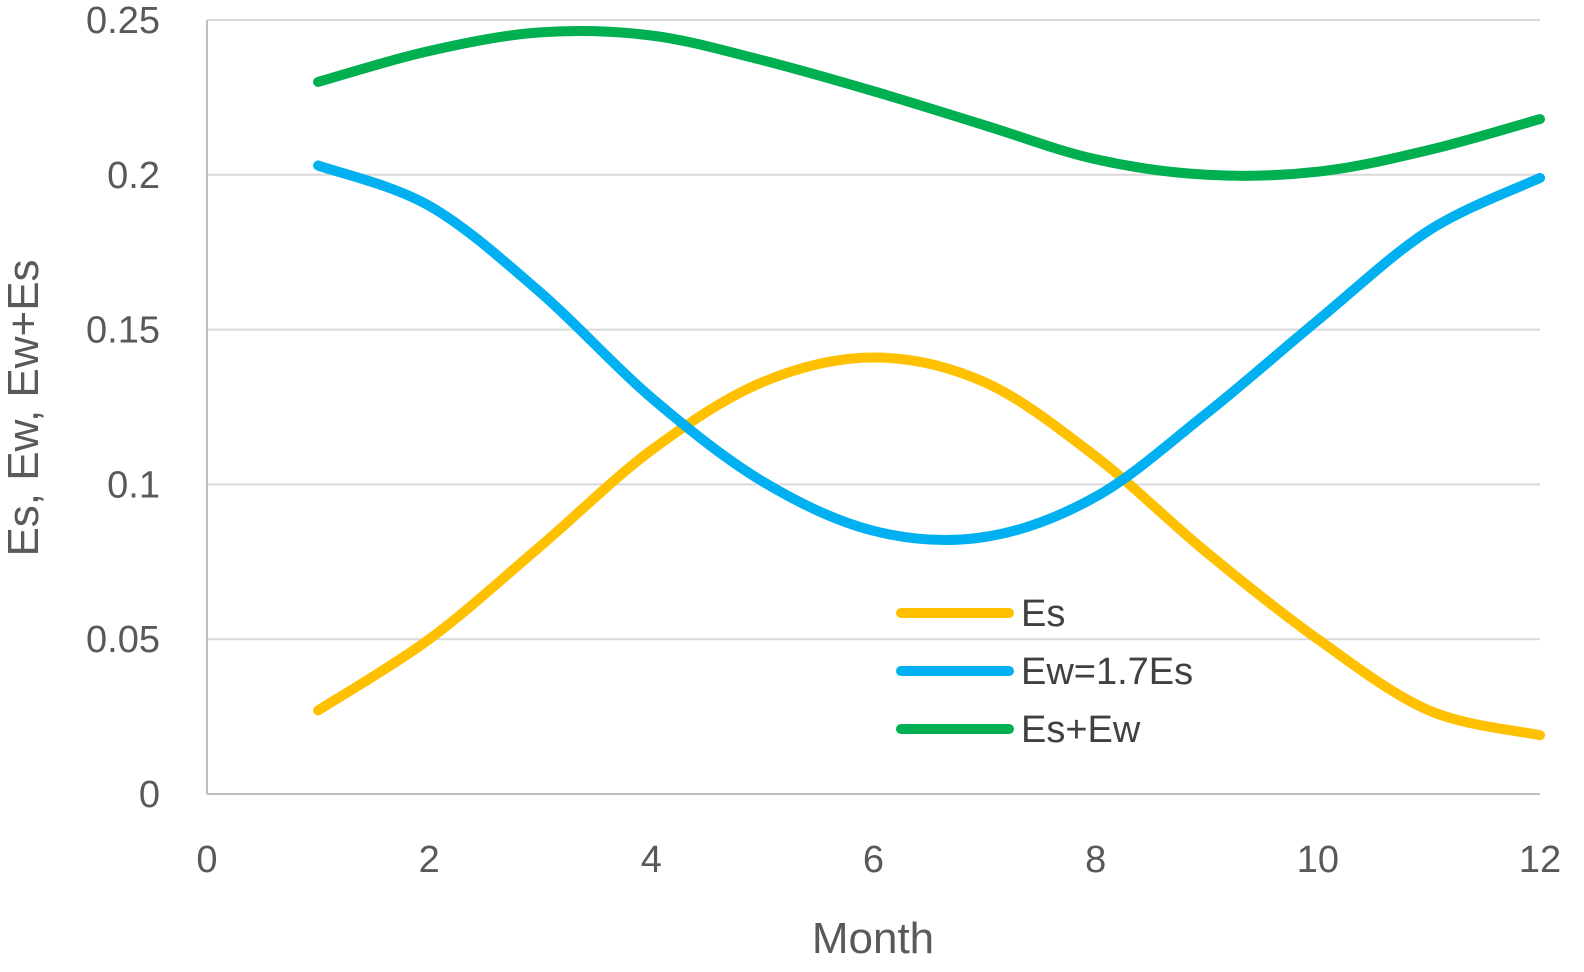 Image resolution: width=1584 pixels, height=972 pixels. Describe the element at coordinates (206, 860) in the screenshot. I see `x-tick-label: 0` at that location.